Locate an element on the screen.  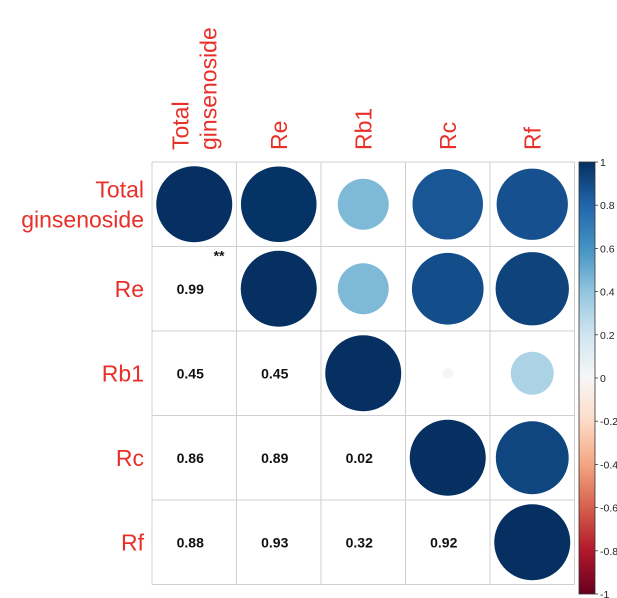
value-rb1-total-ginsenoside: 0.45 is located at coordinates (190, 373).